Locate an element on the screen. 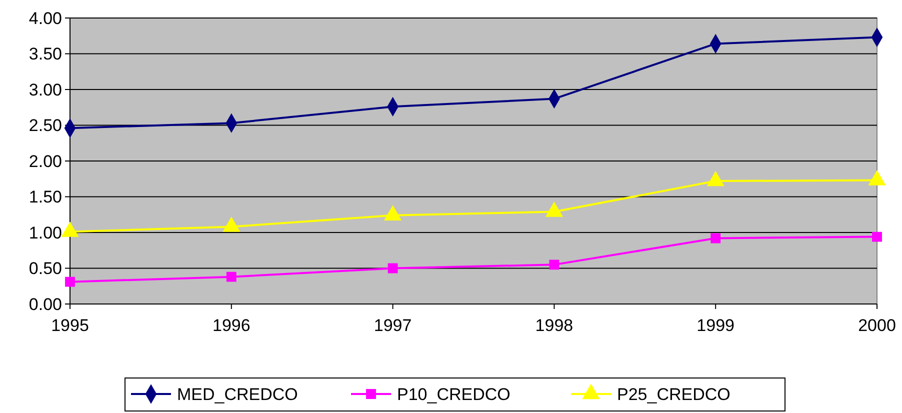  x-tick-label: 1997 is located at coordinates (393, 325).